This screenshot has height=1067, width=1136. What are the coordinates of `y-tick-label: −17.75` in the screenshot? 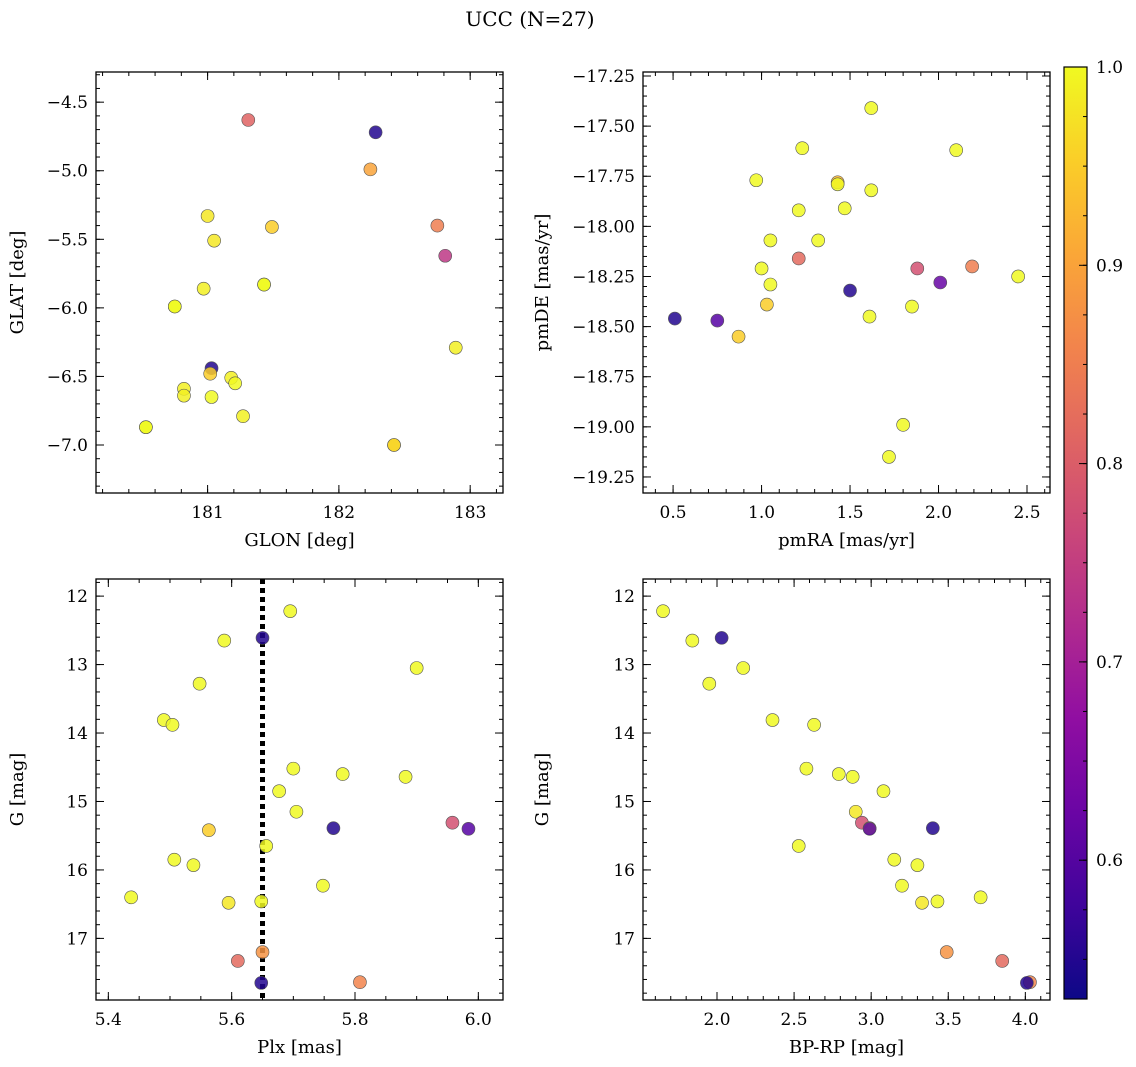 It's located at (603, 177).